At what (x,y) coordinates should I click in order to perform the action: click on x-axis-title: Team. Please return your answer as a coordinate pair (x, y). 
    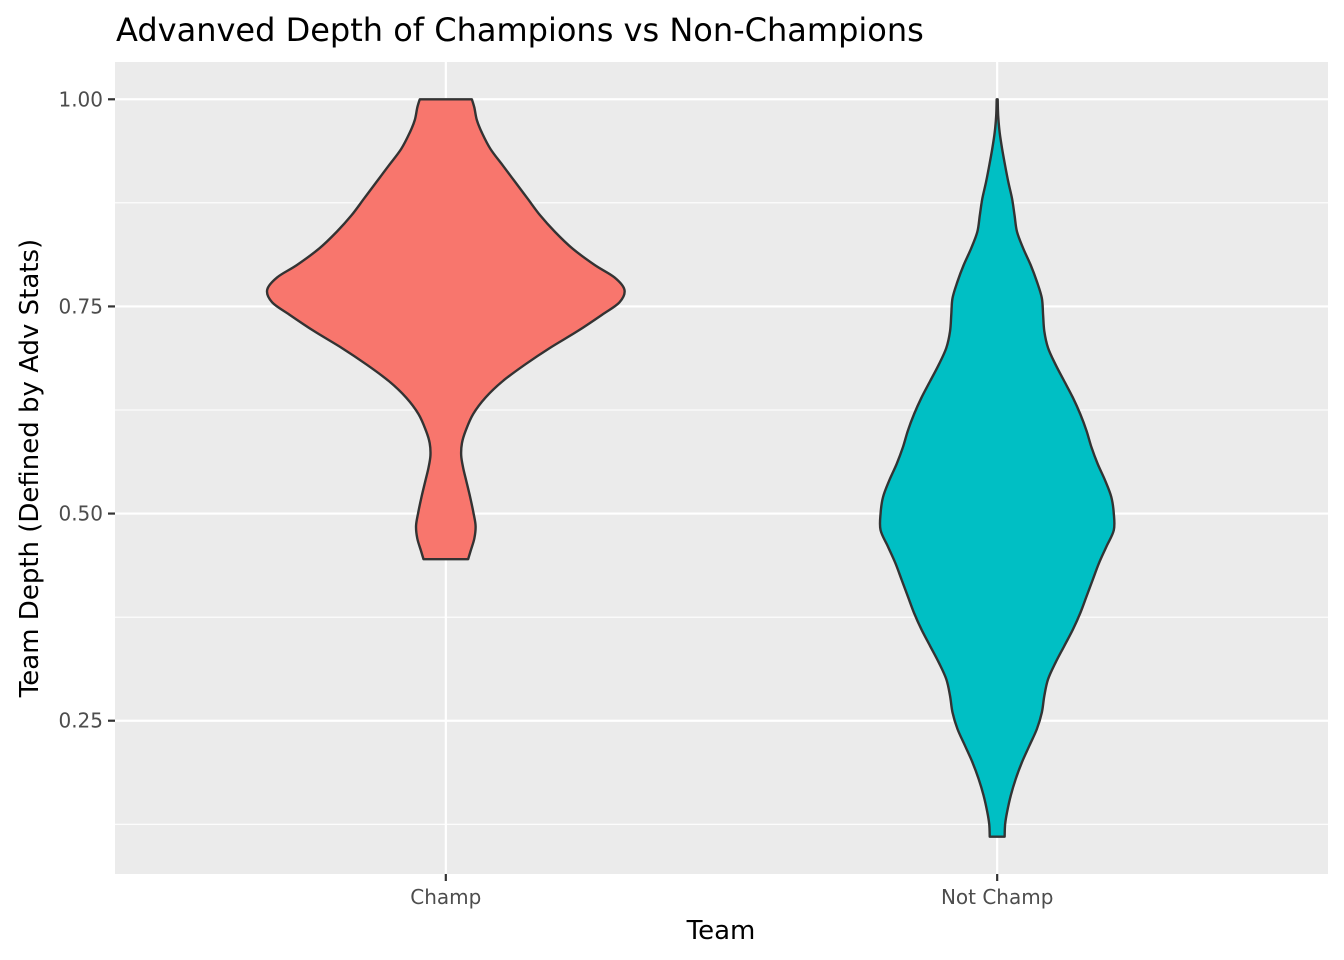
    Looking at the image, I should click on (721, 931).